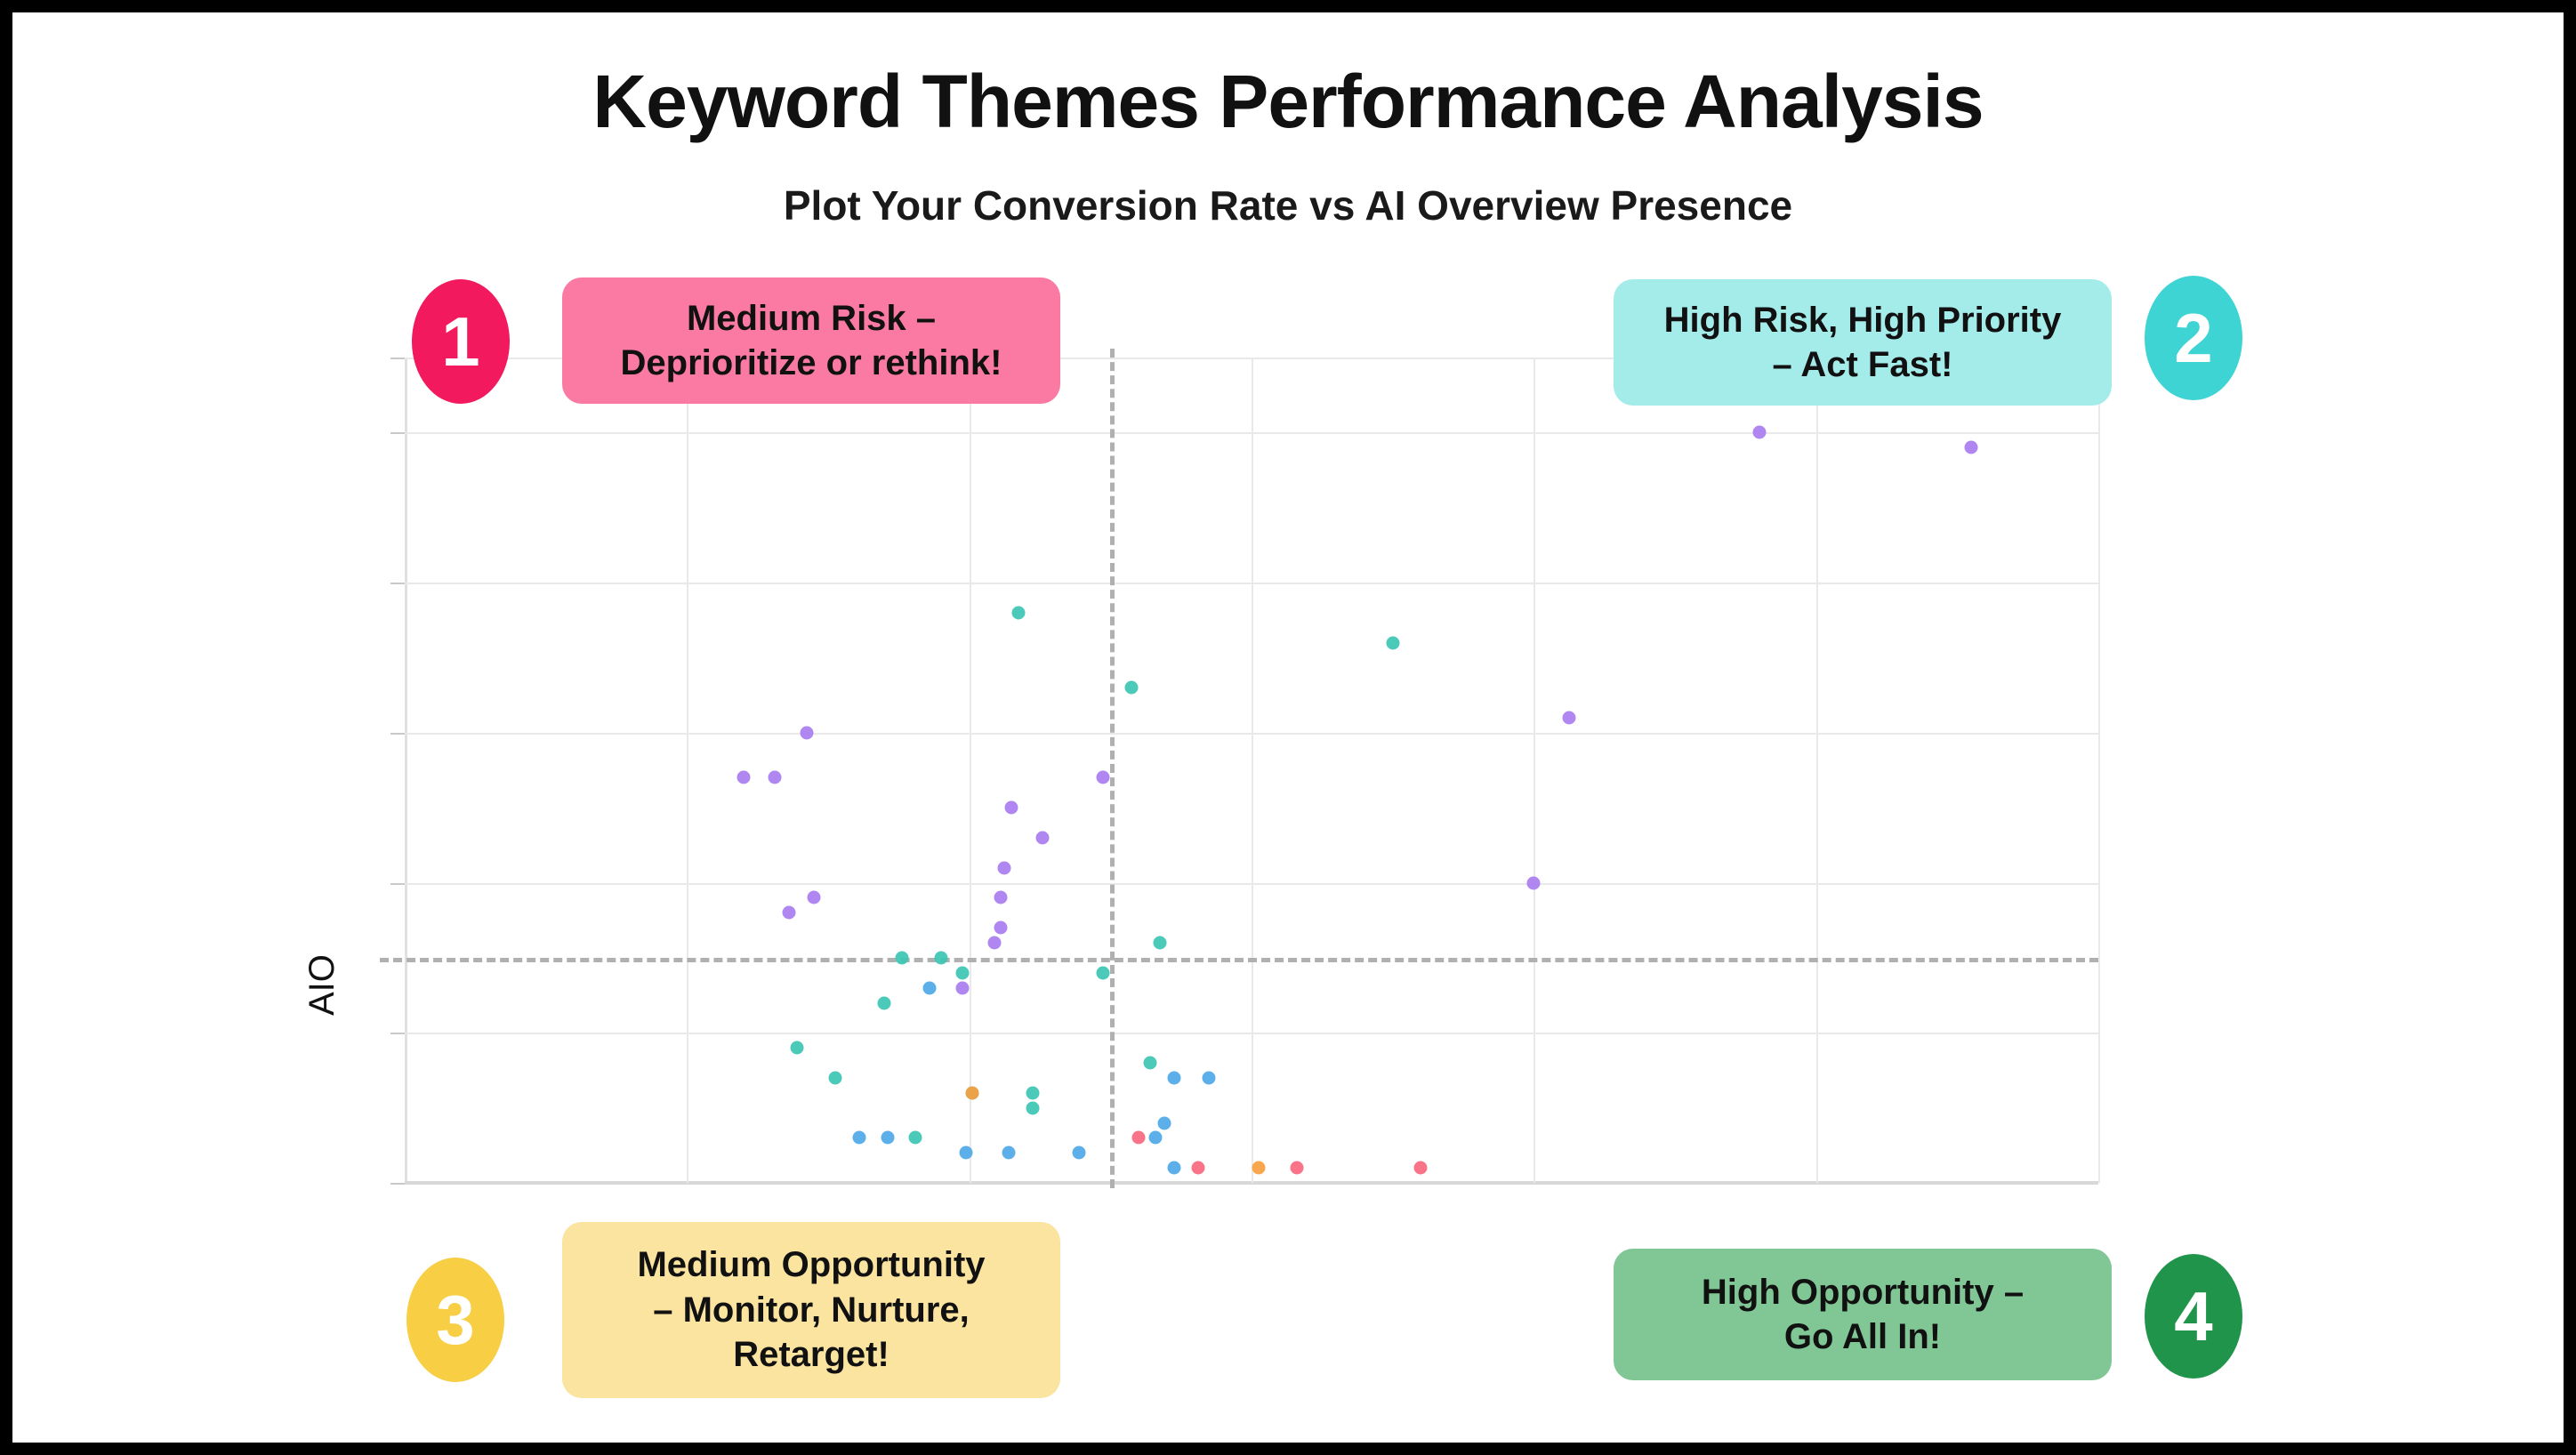 Image resolution: width=2576 pixels, height=1455 pixels. Describe the element at coordinates (322, 985) in the screenshot. I see `y-axis-label: AIO` at that location.